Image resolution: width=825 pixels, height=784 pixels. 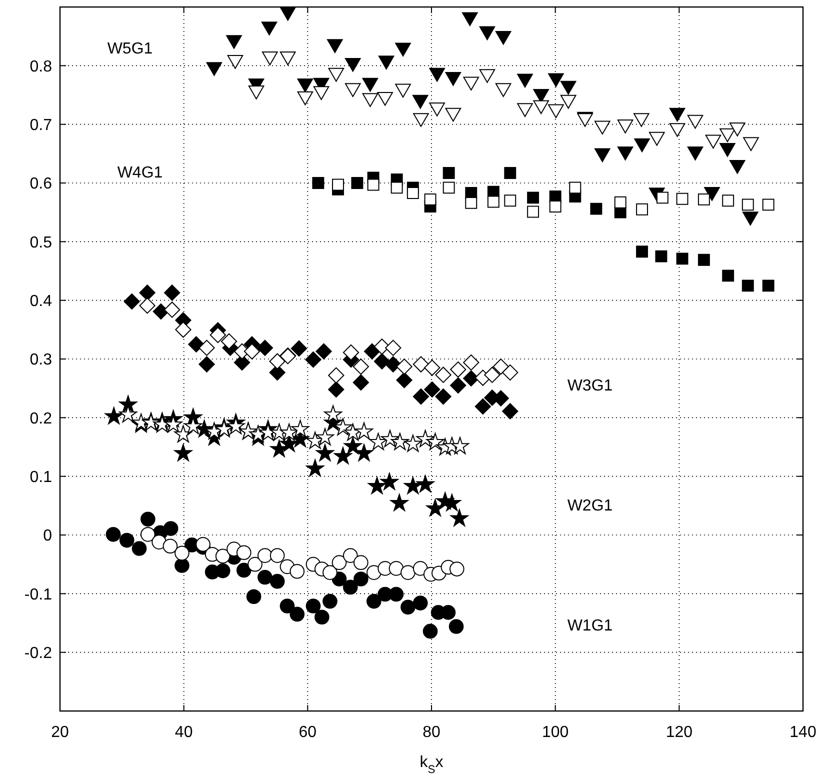 I want to click on y-tick-label: 0.5, so click(x=41, y=243).